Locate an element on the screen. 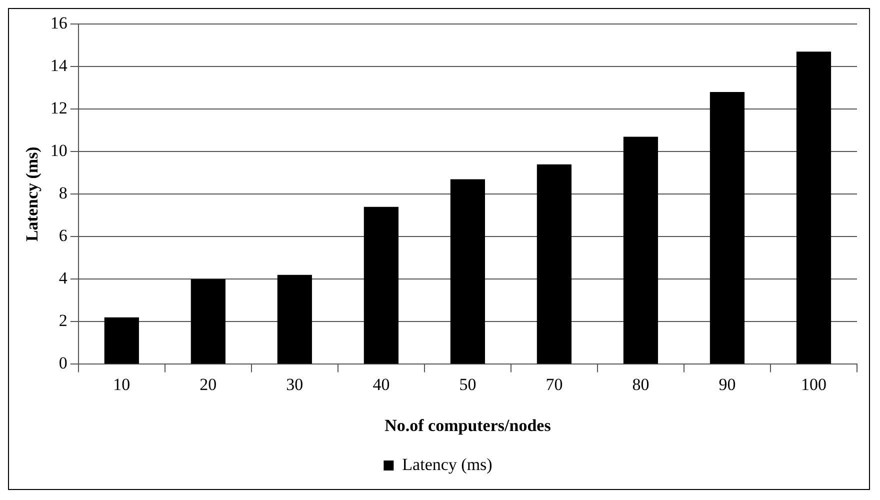  y-axis-title: Latency (ms) is located at coordinates (32, 194).